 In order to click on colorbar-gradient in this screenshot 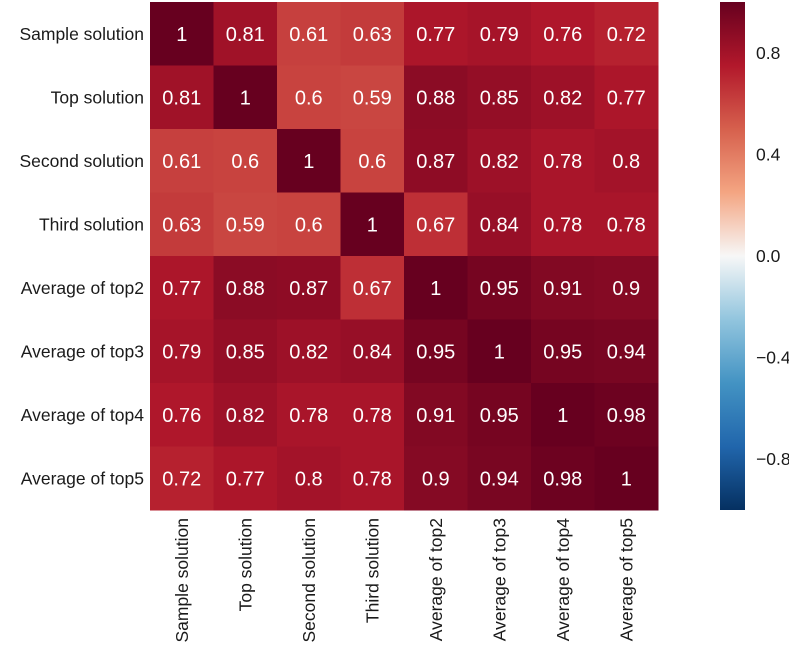, I will do `click(732, 256)`.